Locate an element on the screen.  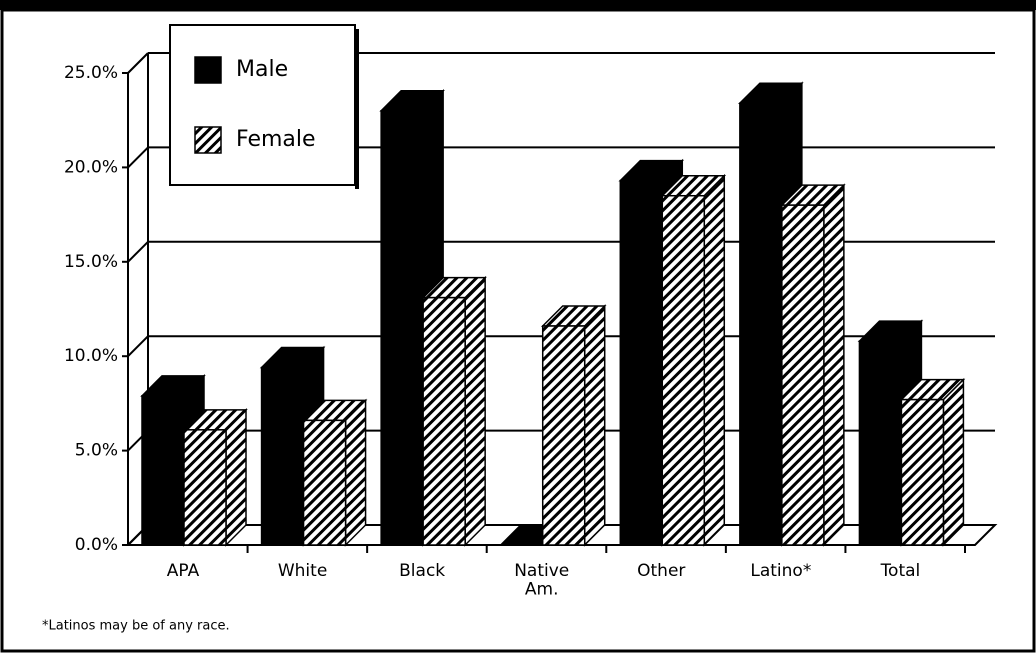
y-tick-label: 0.0% is located at coordinates (96, 545).